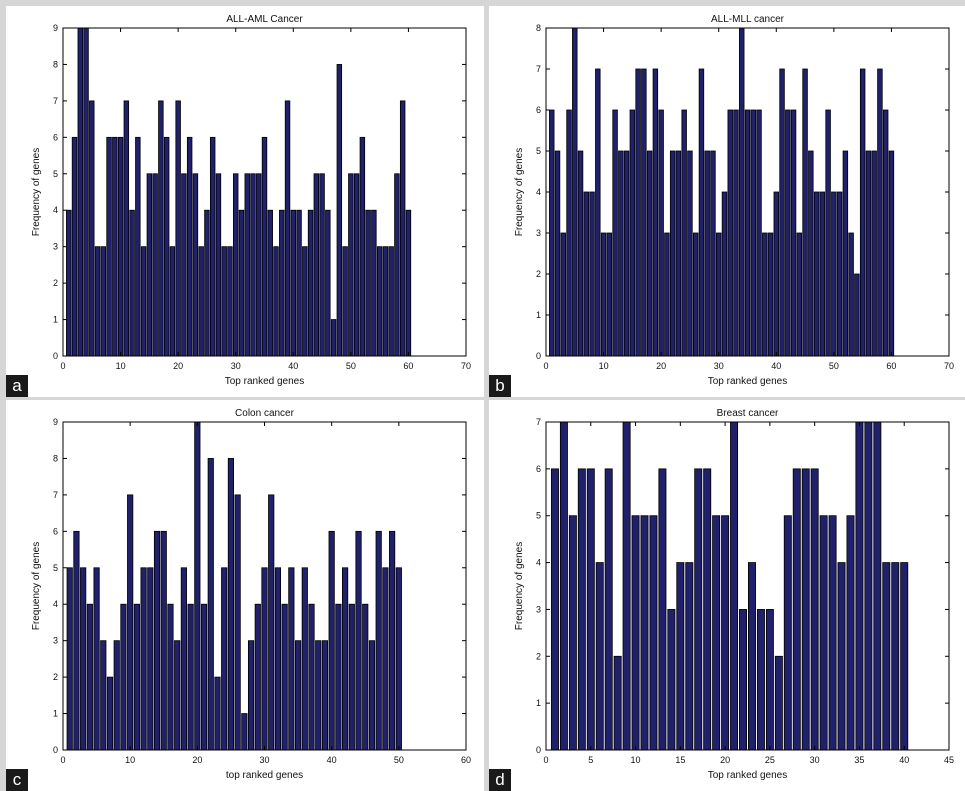  I want to click on x-tick-label-c-60: 60, so click(466, 760).